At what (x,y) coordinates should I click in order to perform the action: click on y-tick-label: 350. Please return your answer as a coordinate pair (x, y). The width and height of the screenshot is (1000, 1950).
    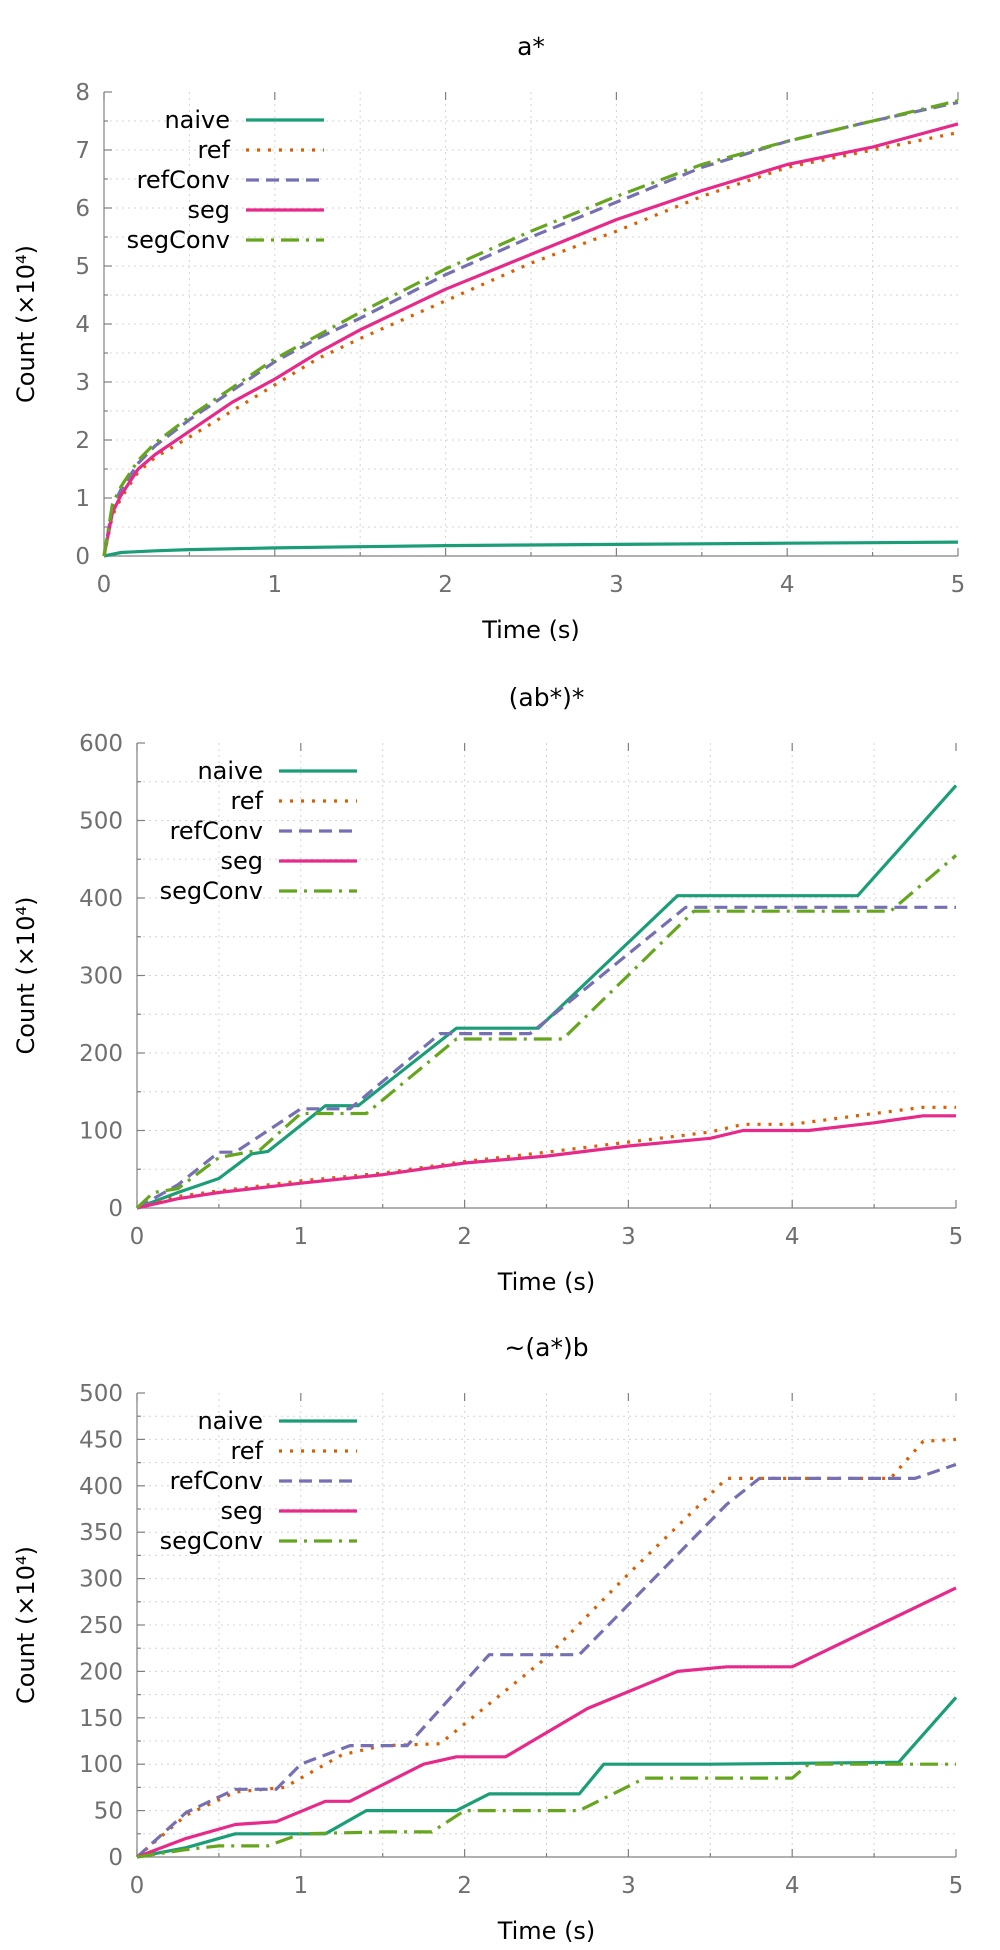
    Looking at the image, I should click on (101, 1533).